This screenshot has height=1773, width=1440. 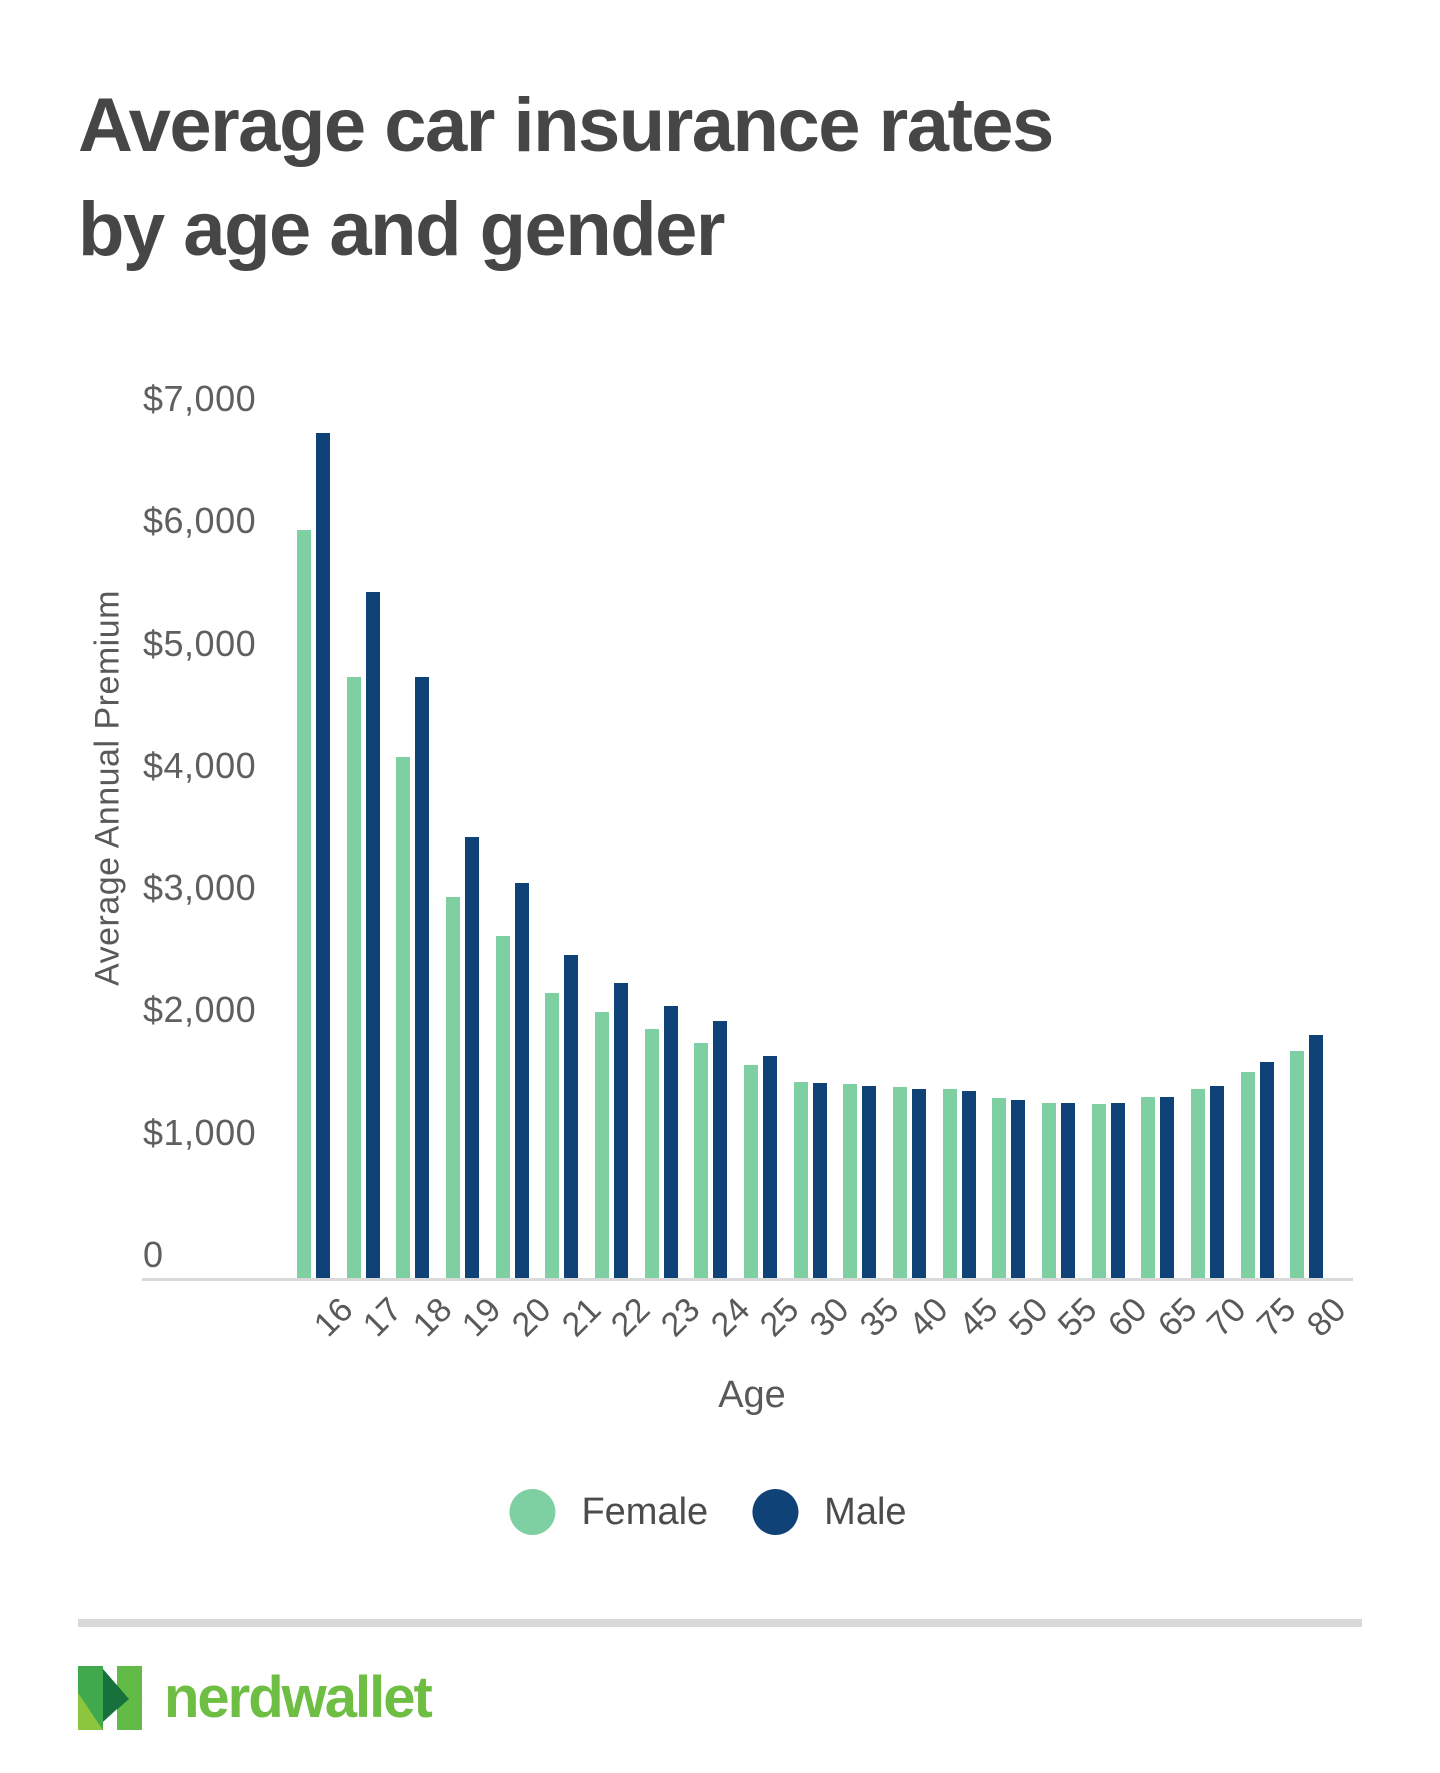 I want to click on legend-label-male: Male, so click(x=865, y=1511).